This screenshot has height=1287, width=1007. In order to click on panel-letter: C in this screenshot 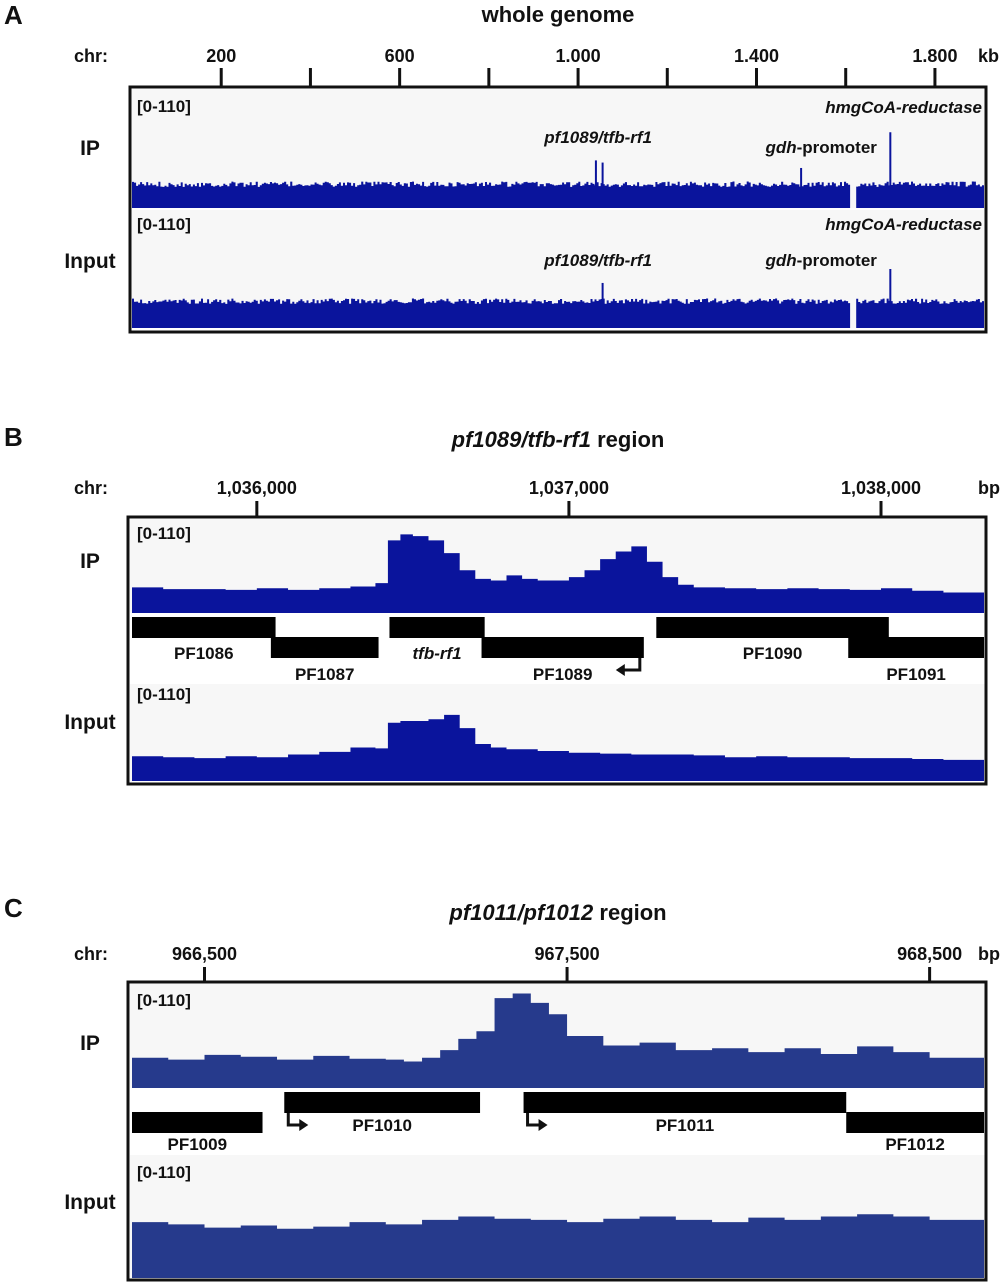, I will do `click(13, 908)`.